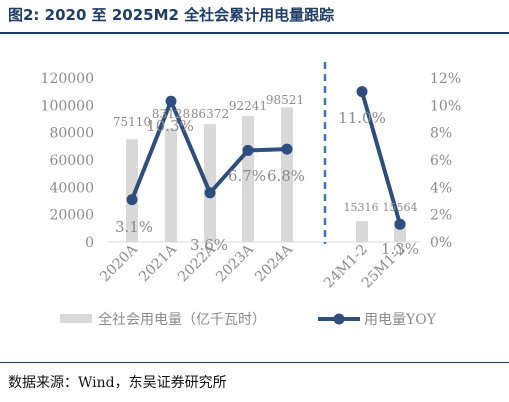 The image size is (509, 402). What do you see at coordinates (210, 114) in the screenshot?
I see `bar-value-label: 86372` at bounding box center [210, 114].